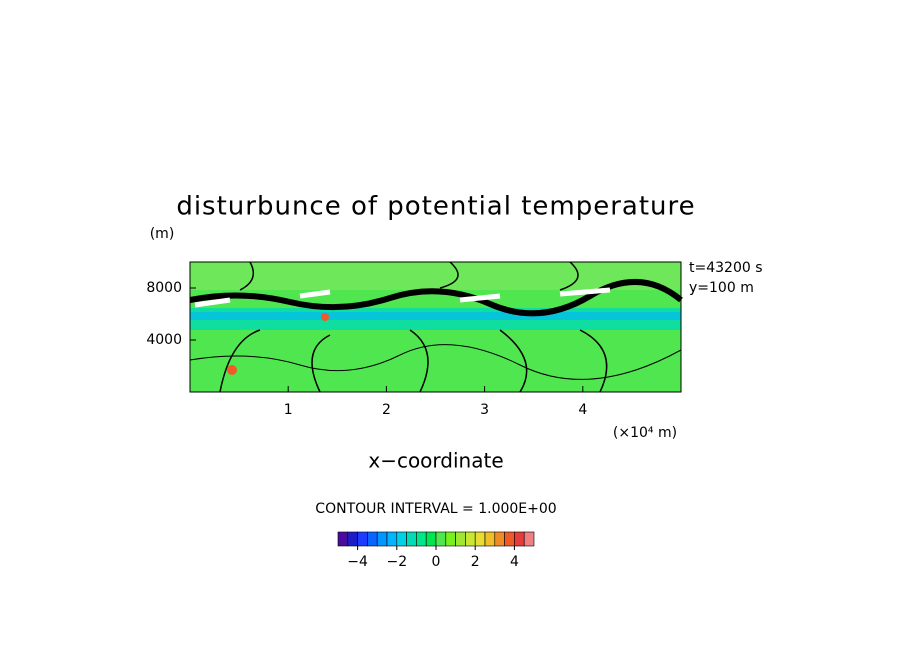  Describe the element at coordinates (396, 562) in the screenshot. I see `colorbar-tick-label: −2` at that location.